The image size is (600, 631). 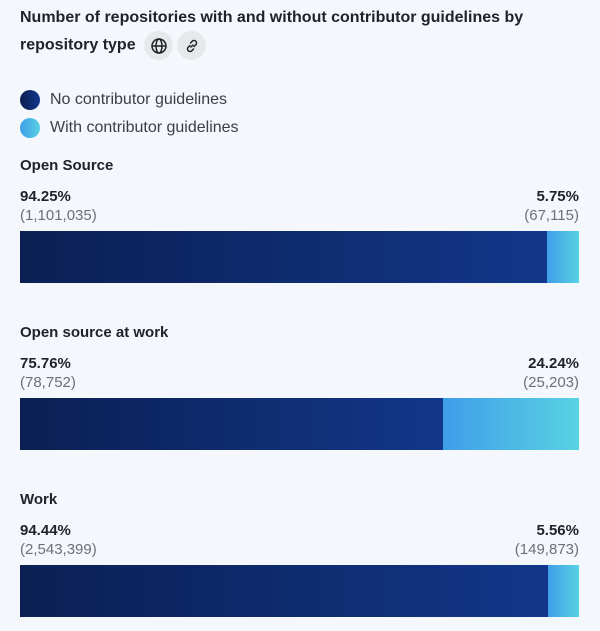 I want to click on legend-label: No contributor guidelines, so click(x=138, y=99).